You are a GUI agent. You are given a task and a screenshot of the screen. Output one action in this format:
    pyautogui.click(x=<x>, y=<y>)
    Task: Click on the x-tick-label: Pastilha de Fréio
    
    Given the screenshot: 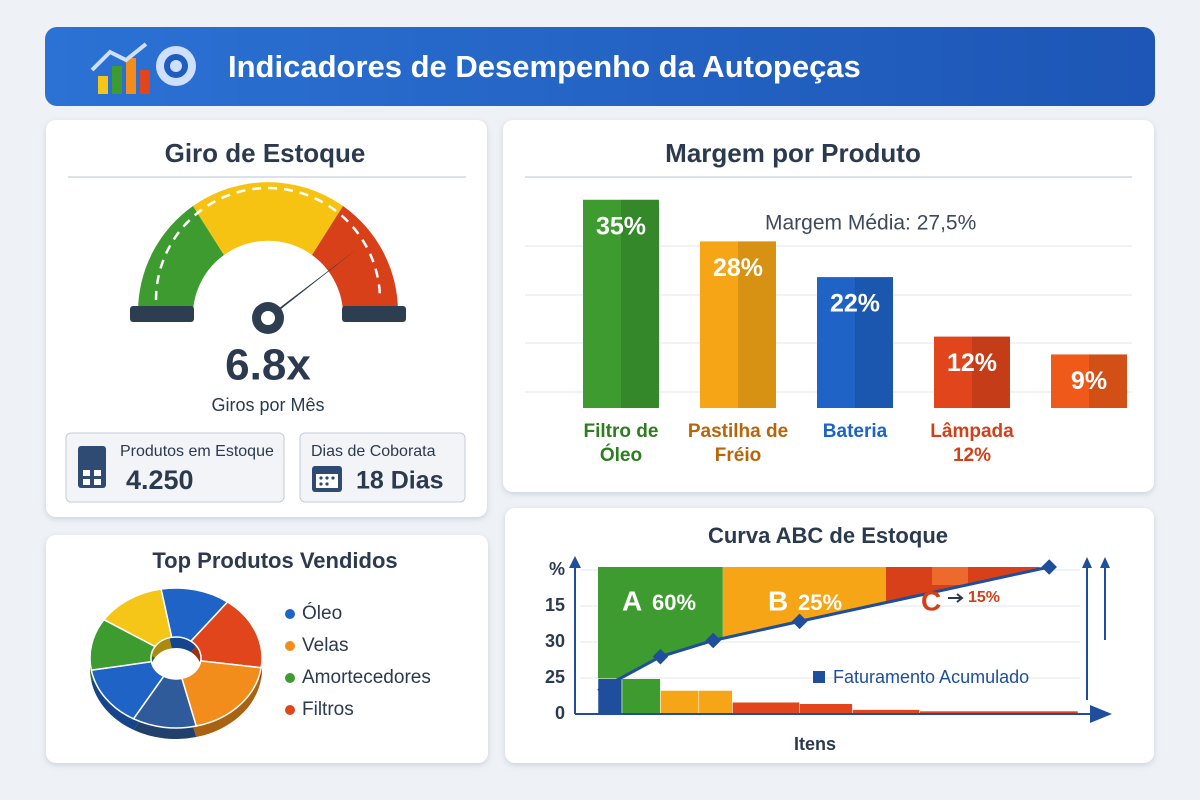 What is the action you would take?
    pyautogui.click(x=738, y=443)
    